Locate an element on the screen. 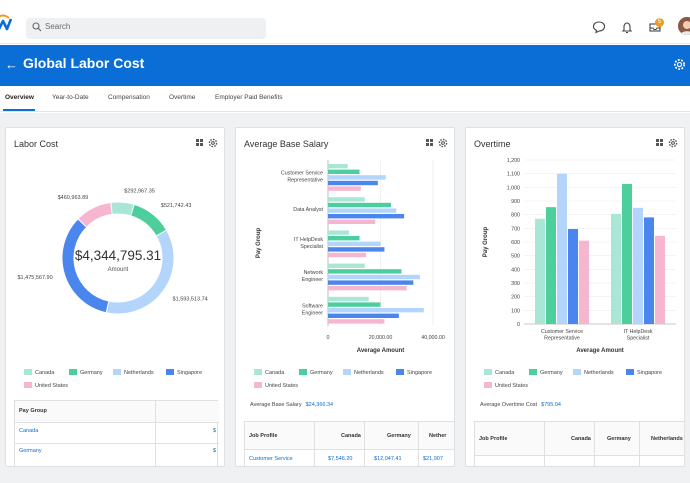 The height and width of the screenshot is (483, 690). tab-overtime: Overtime is located at coordinates (182, 97).